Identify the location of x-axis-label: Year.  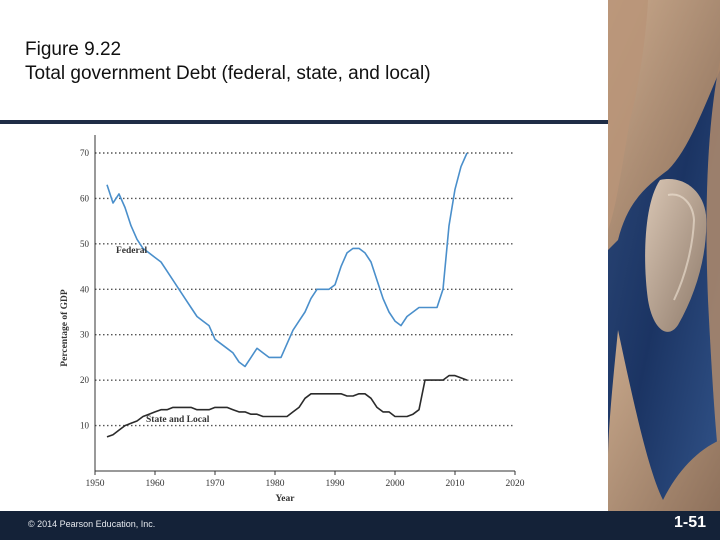
(286, 498).